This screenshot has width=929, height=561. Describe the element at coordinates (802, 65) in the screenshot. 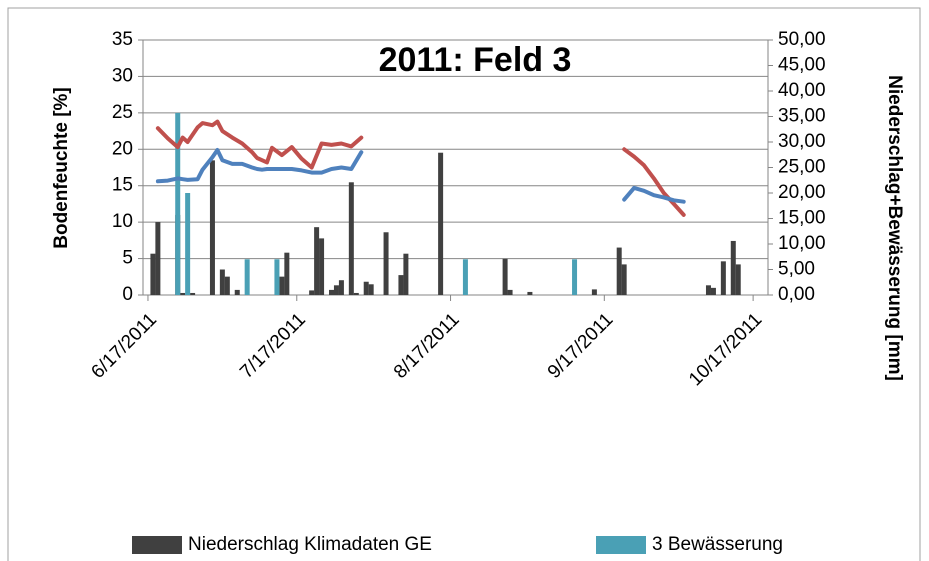

I see `y2-tick-label: 45,00` at that location.